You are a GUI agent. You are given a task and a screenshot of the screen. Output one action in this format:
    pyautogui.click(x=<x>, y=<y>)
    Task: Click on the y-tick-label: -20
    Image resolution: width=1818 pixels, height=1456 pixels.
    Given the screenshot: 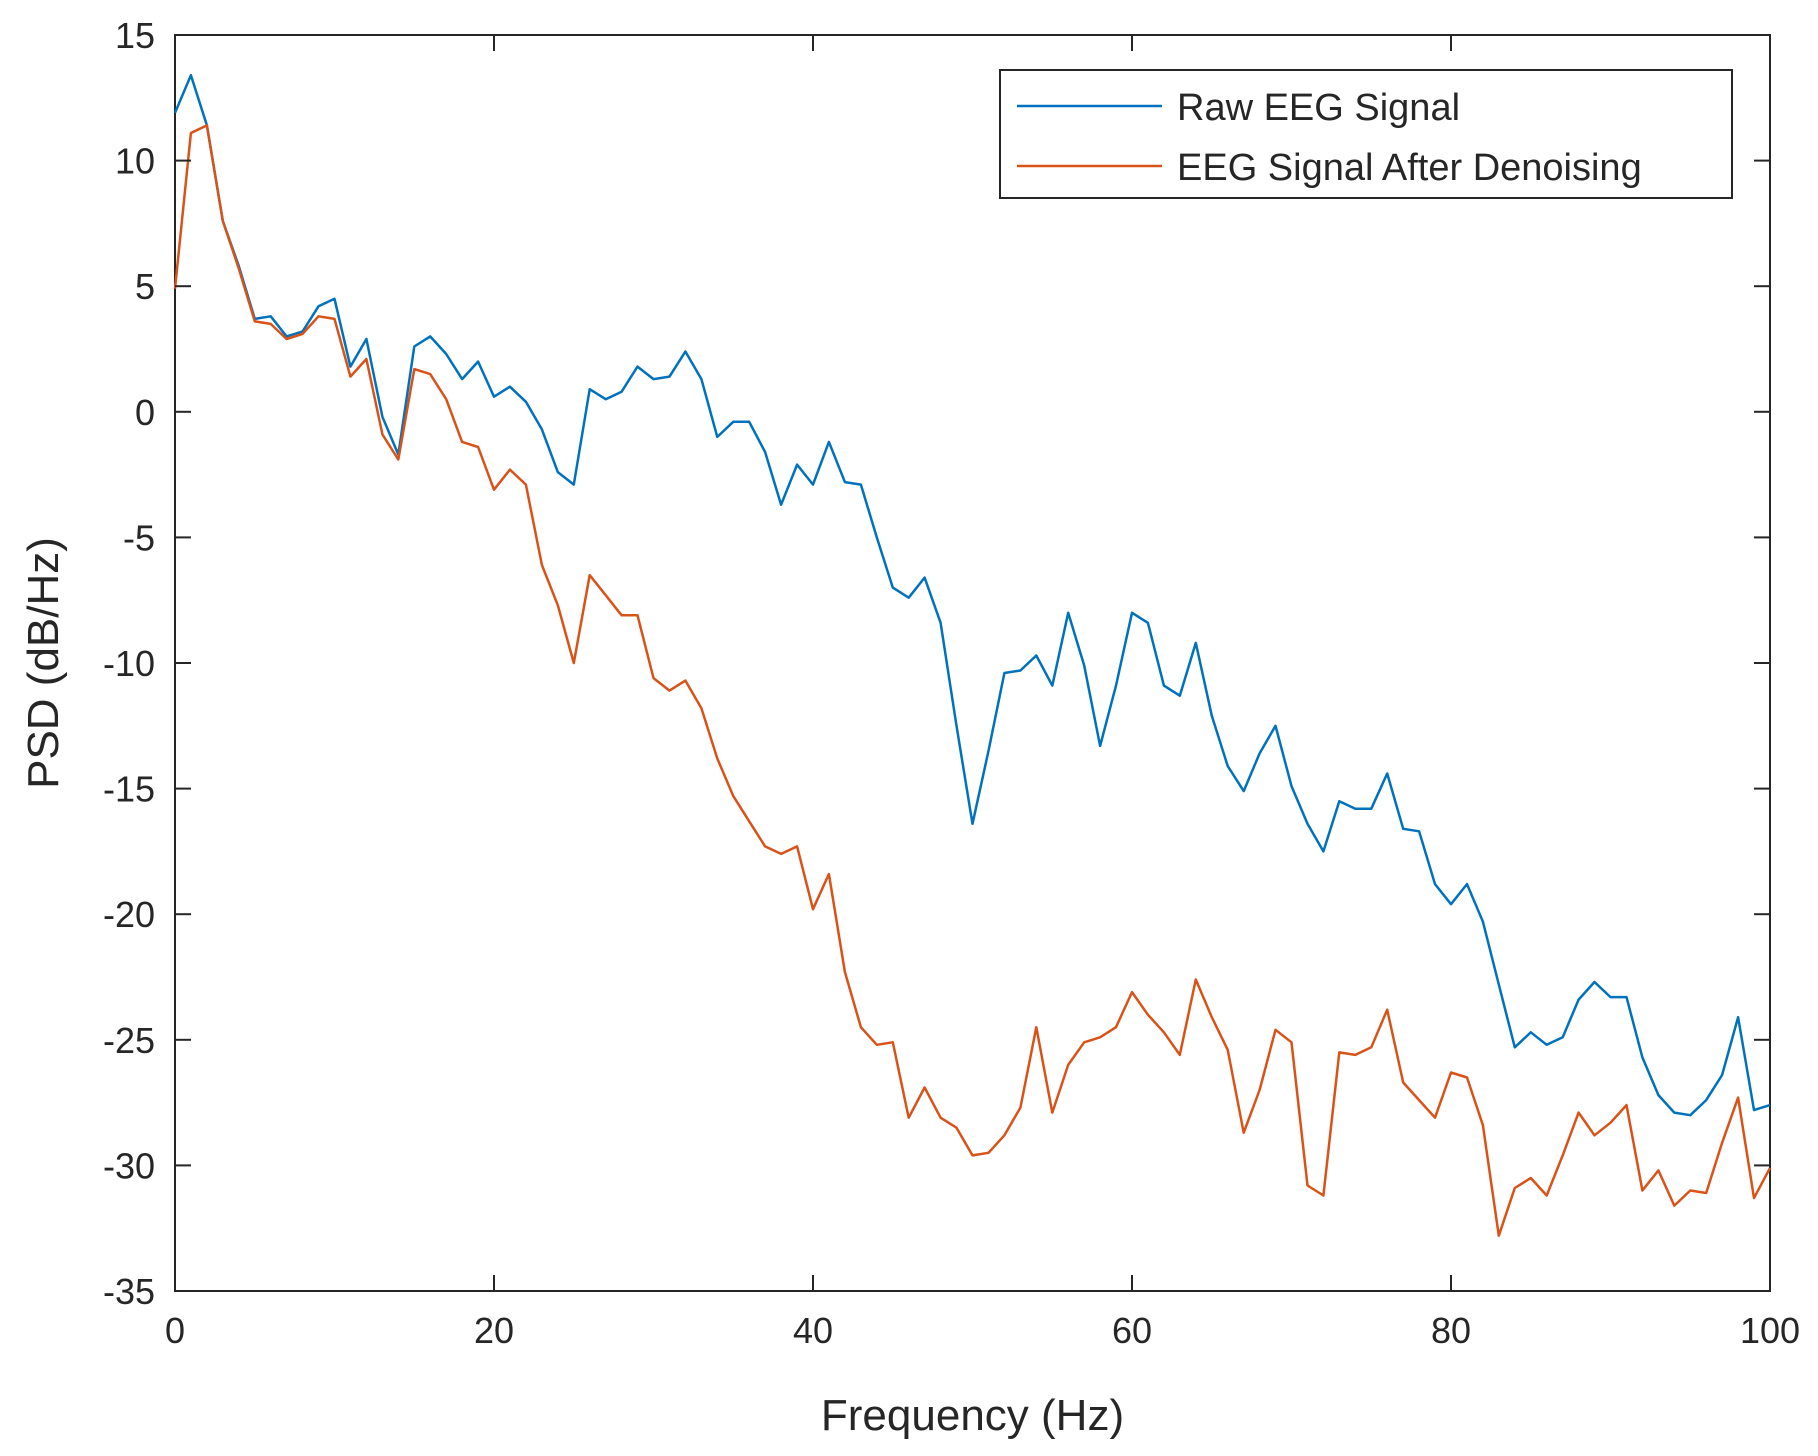 What is the action you would take?
    pyautogui.click(x=129, y=914)
    